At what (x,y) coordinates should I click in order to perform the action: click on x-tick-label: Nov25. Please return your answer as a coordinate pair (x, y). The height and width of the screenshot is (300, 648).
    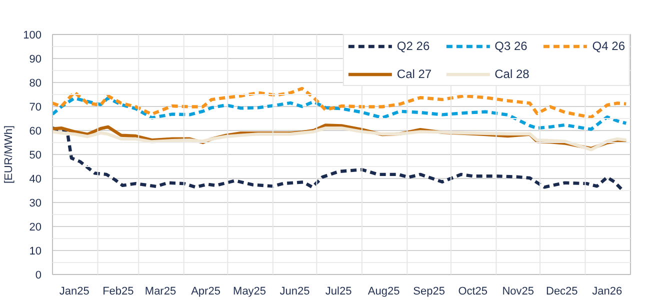
    Looking at the image, I should click on (518, 292).